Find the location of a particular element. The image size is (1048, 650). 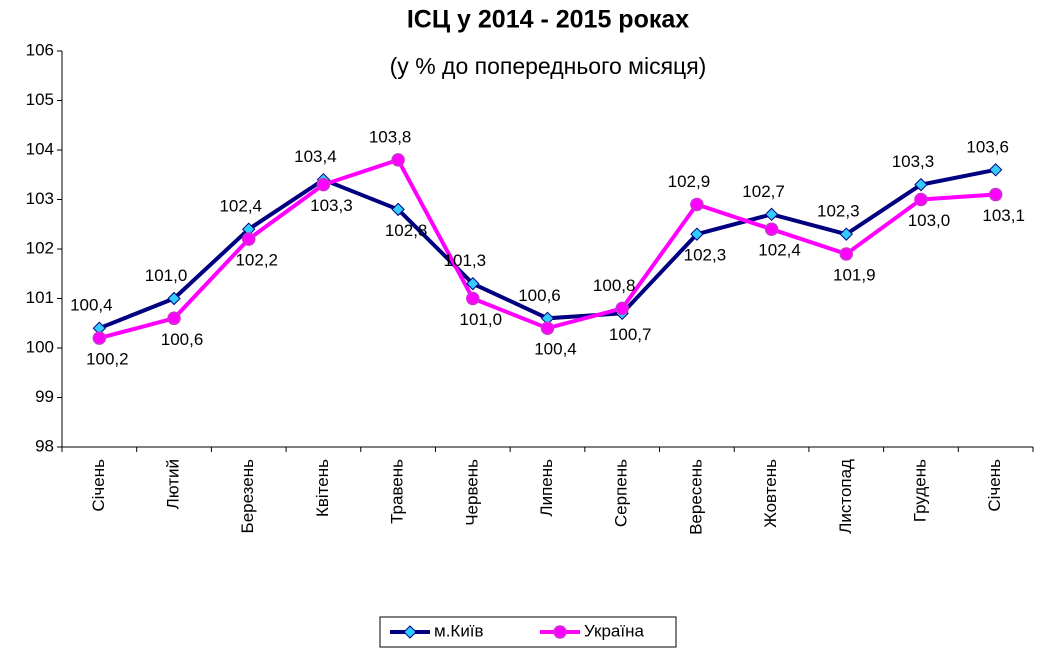

x-tick-label: Червень is located at coordinates (471, 492).